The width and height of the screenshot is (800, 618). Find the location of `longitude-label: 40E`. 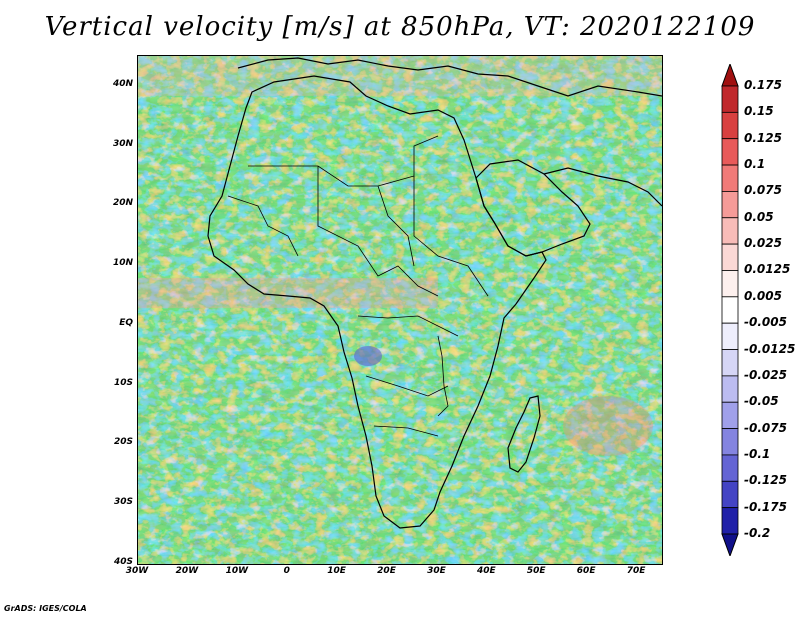

longitude-label: 40E is located at coordinates (486, 571).